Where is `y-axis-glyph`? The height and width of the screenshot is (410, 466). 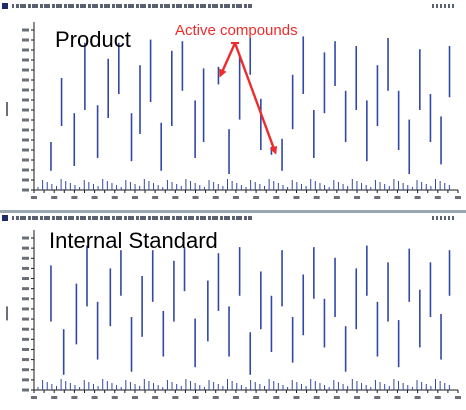
y-axis-glyph is located at coordinates (7, 109).